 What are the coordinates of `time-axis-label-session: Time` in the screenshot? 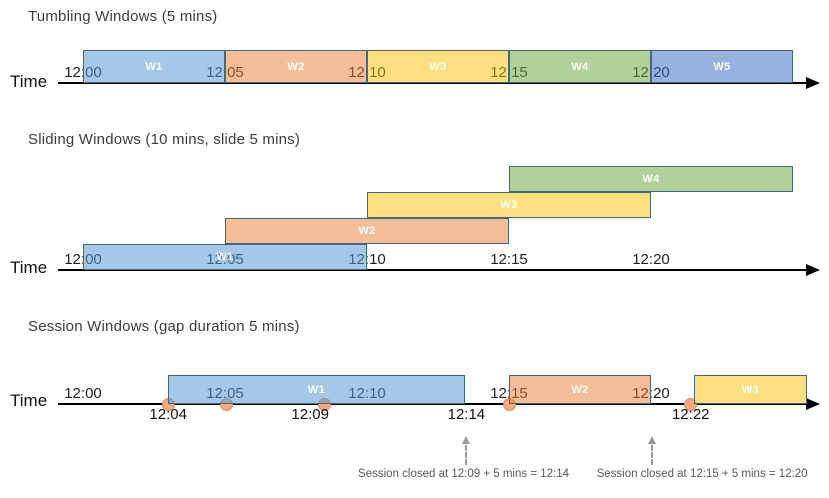 It's located at (29, 400).